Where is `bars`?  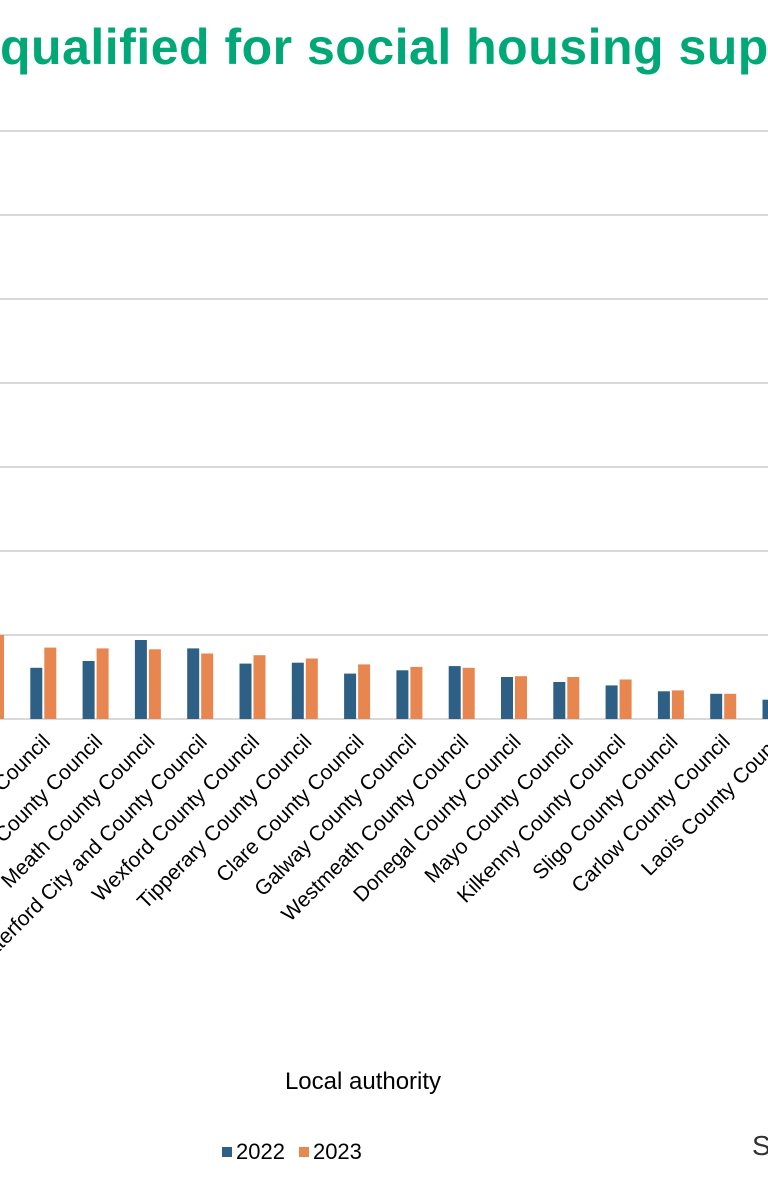
bars is located at coordinates (384, 677).